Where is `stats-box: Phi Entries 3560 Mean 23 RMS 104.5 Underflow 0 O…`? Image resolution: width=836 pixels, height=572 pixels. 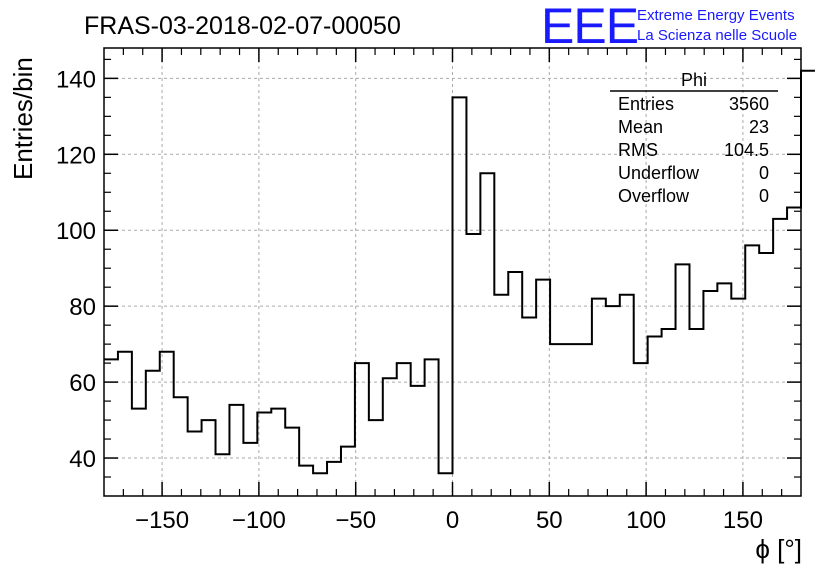
stats-box: Phi Entries 3560 Mean 23 RMS 104.5 Underflow 0 O… is located at coordinates (694, 138).